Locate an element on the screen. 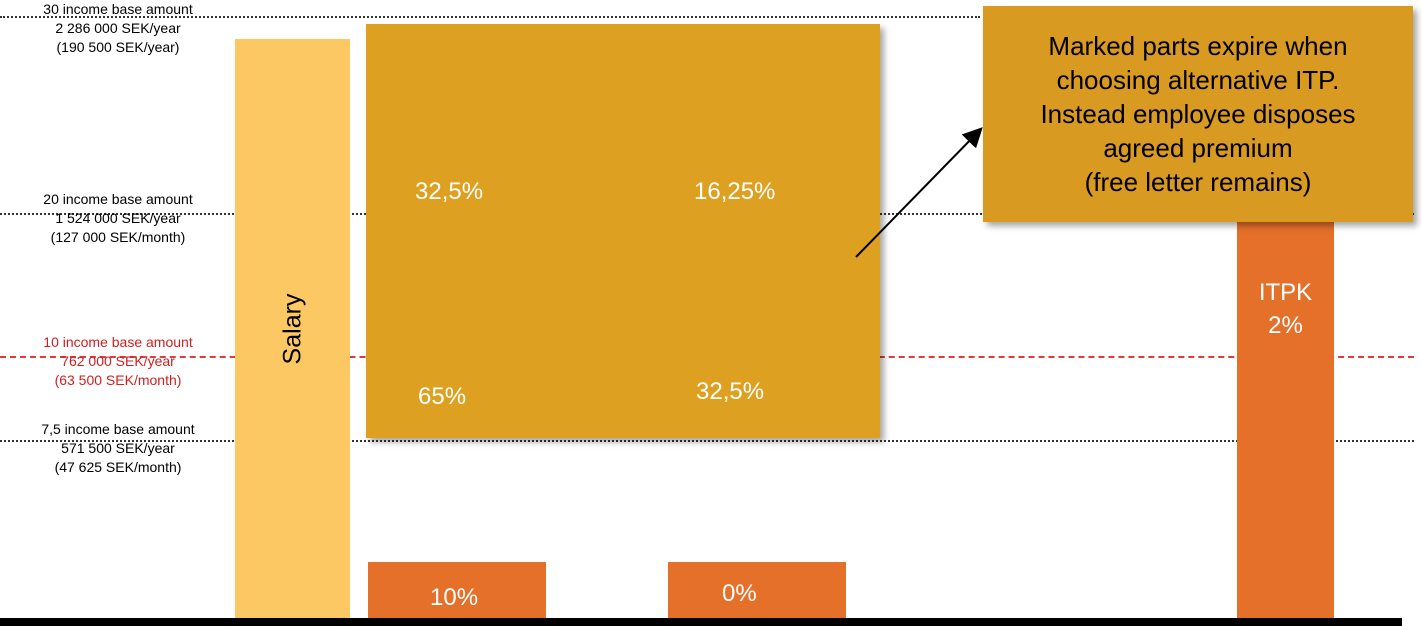 The height and width of the screenshot is (626, 1422). callout-line: Marked parts expire when is located at coordinates (1198, 46).